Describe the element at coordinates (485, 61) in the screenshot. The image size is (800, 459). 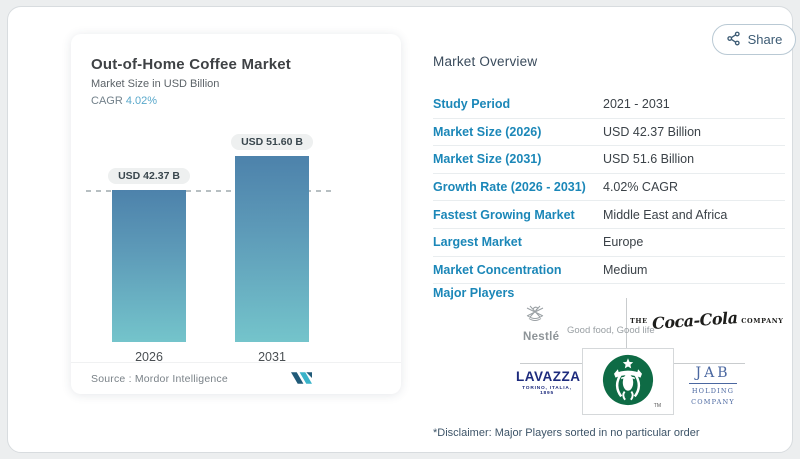
I see `overview-heading: Market Overview` at that location.